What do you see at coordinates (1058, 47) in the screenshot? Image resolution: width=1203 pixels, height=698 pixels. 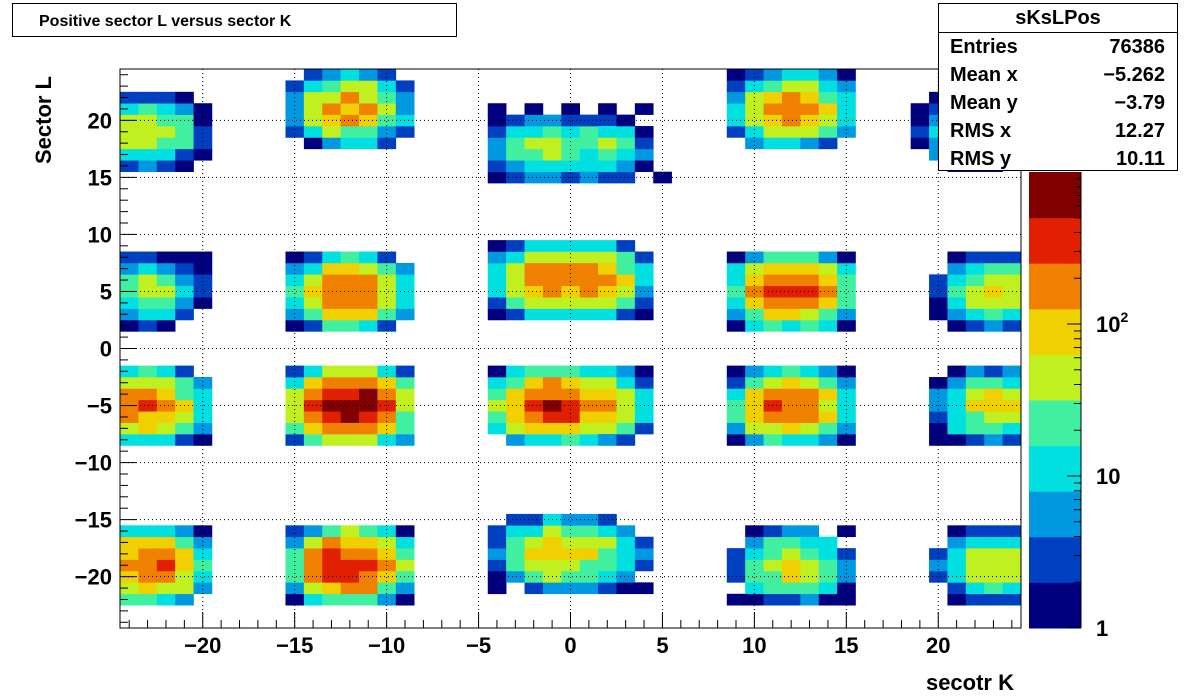 I see `stats-row: Entries 76386` at bounding box center [1058, 47].